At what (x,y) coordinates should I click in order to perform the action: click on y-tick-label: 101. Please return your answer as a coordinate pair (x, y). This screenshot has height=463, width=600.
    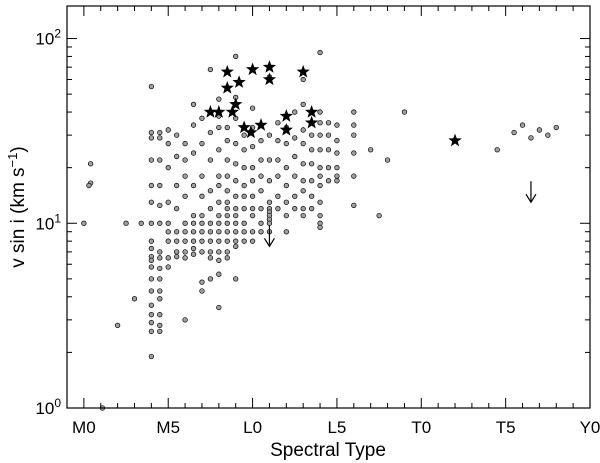
    Looking at the image, I should click on (48, 222).